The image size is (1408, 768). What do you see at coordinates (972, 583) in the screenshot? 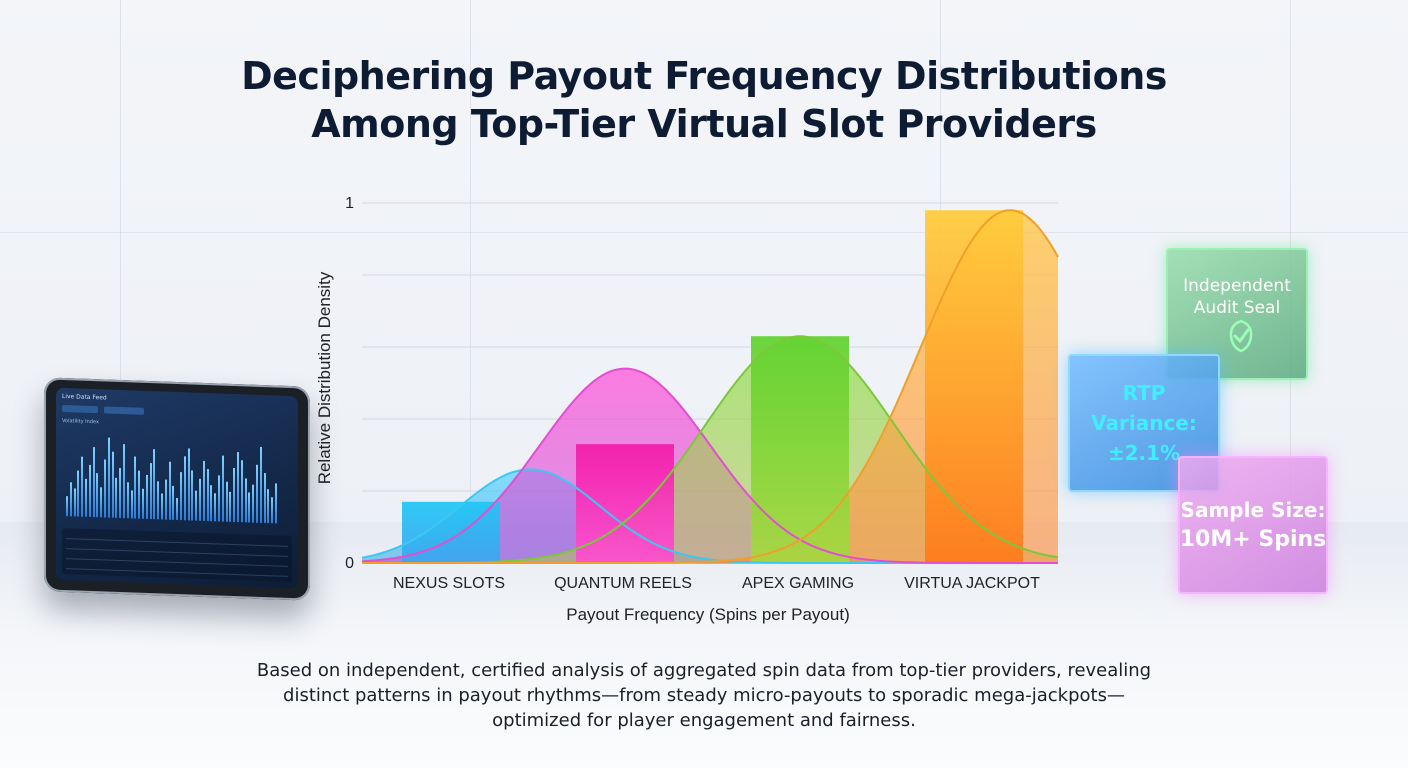
I see `x-tick-label: VIRTUA JACKPOT` at bounding box center [972, 583].